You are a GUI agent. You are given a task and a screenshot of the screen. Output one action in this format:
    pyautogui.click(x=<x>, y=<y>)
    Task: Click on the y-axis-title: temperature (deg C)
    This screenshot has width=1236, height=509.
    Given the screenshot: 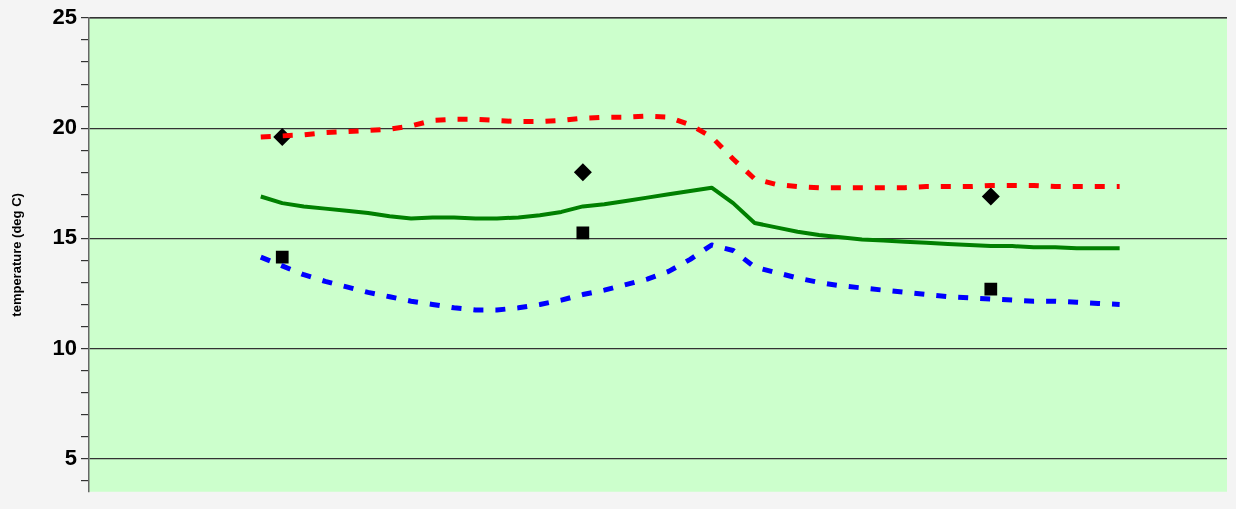 What is the action you would take?
    pyautogui.click(x=17, y=255)
    